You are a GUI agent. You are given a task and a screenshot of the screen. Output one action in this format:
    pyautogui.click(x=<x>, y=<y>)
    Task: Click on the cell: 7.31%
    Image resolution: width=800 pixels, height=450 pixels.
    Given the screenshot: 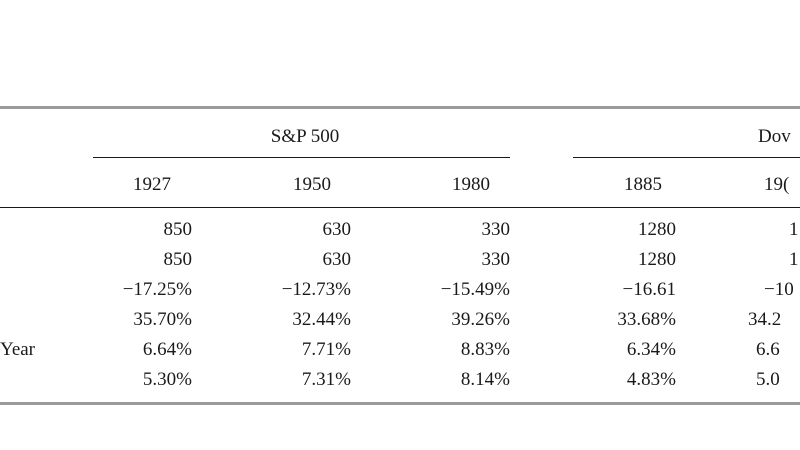 What is the action you would take?
    pyautogui.click(x=326, y=379)
    